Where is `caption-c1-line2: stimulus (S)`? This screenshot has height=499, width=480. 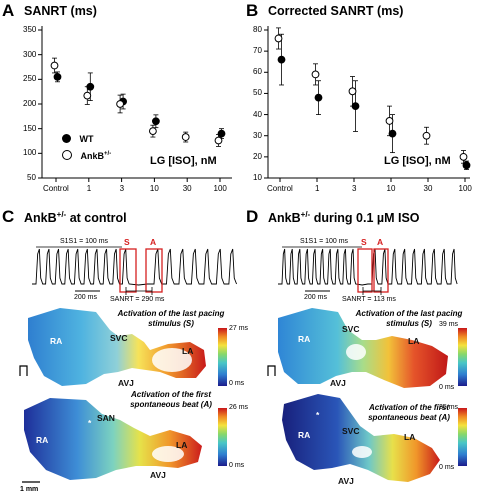
caption-c1-line2: stimulus (S) is located at coordinates (171, 323).